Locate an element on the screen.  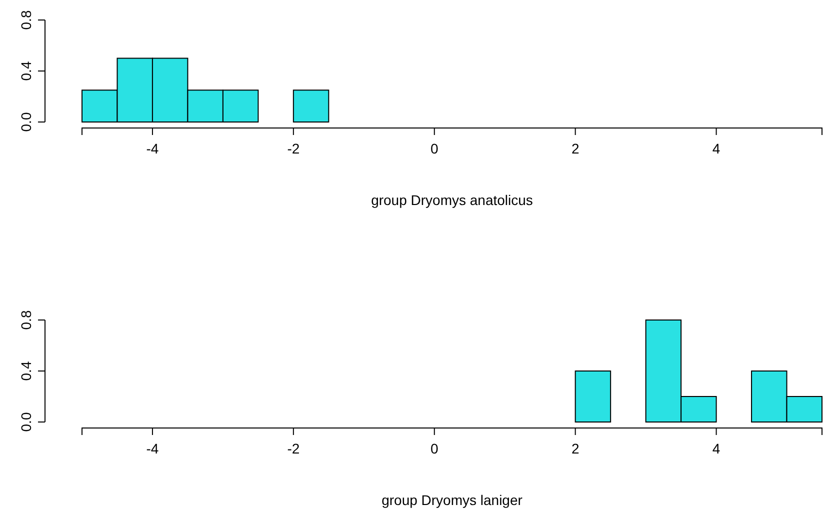
x-axis-title: group Dryomys anatolicus is located at coordinates (452, 200).